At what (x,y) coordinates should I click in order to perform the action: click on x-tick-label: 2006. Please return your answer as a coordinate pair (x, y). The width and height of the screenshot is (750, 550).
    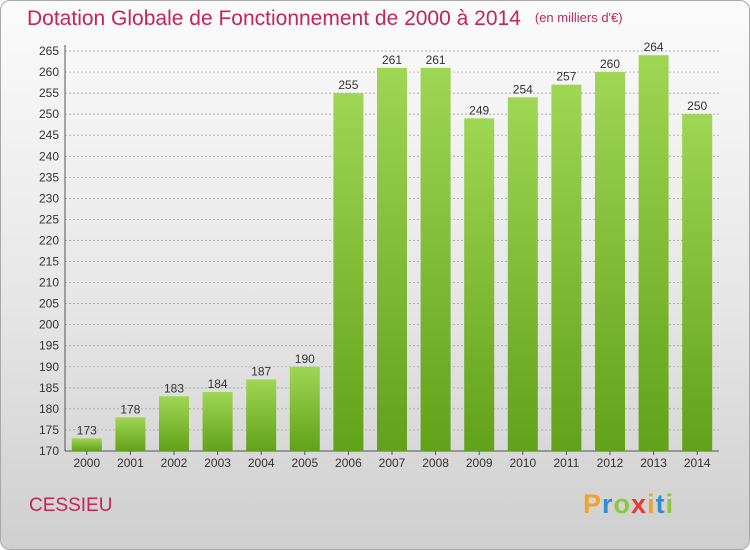
    Looking at the image, I should click on (348, 463).